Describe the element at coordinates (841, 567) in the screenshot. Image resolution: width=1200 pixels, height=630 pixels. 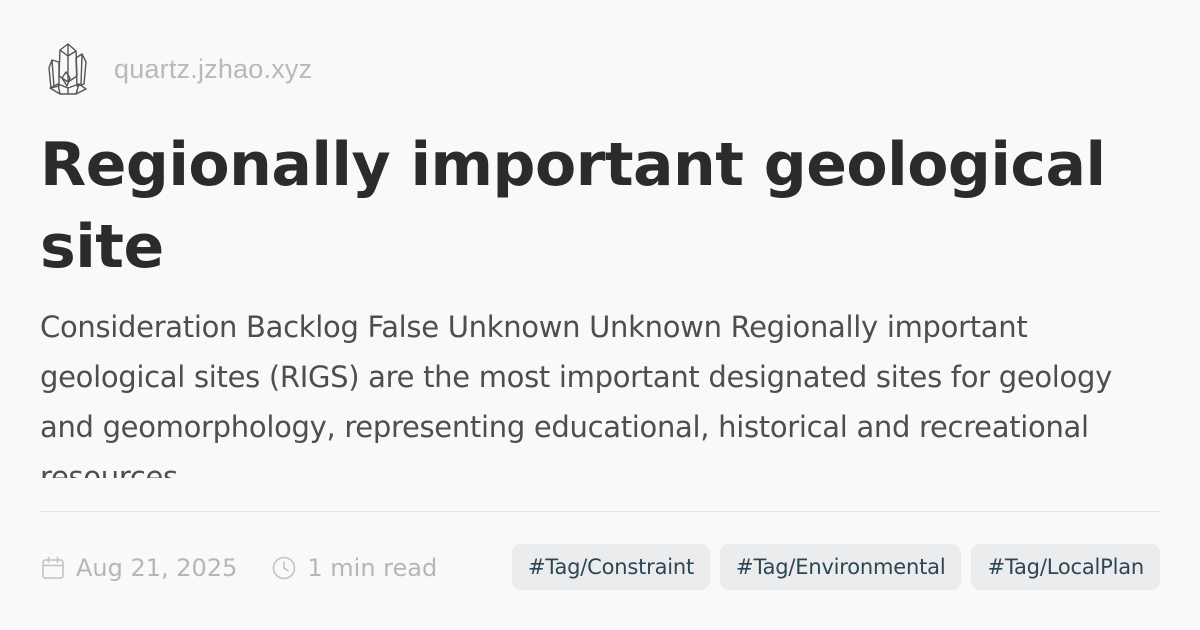
I see `tag-environmental: #Tag/Environmental` at that location.